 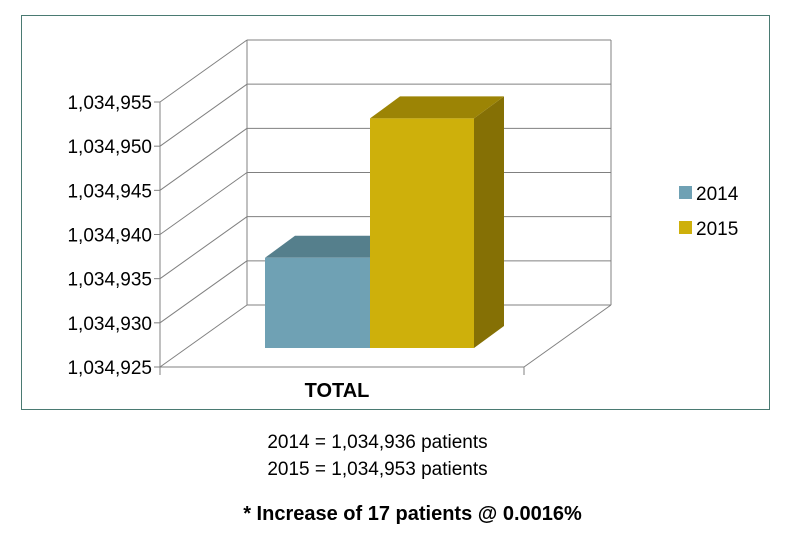 I want to click on bar-2014, so click(x=317, y=302).